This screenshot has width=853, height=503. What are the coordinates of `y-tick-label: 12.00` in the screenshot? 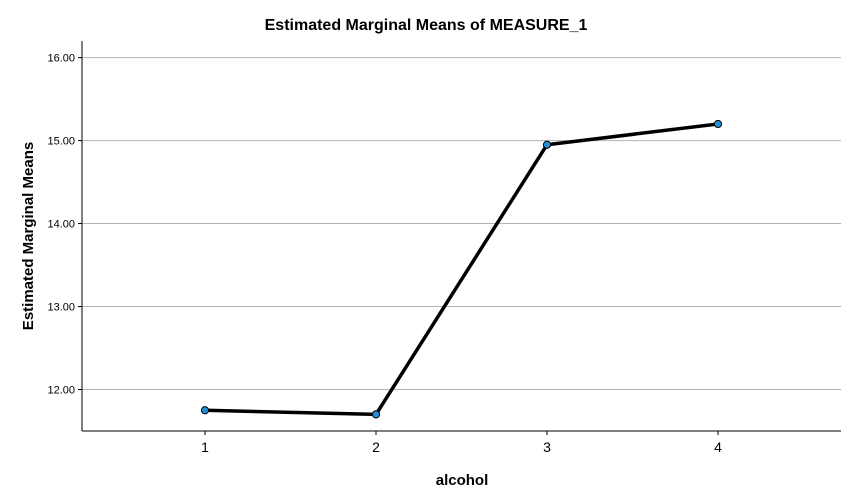 It's located at (61, 391).